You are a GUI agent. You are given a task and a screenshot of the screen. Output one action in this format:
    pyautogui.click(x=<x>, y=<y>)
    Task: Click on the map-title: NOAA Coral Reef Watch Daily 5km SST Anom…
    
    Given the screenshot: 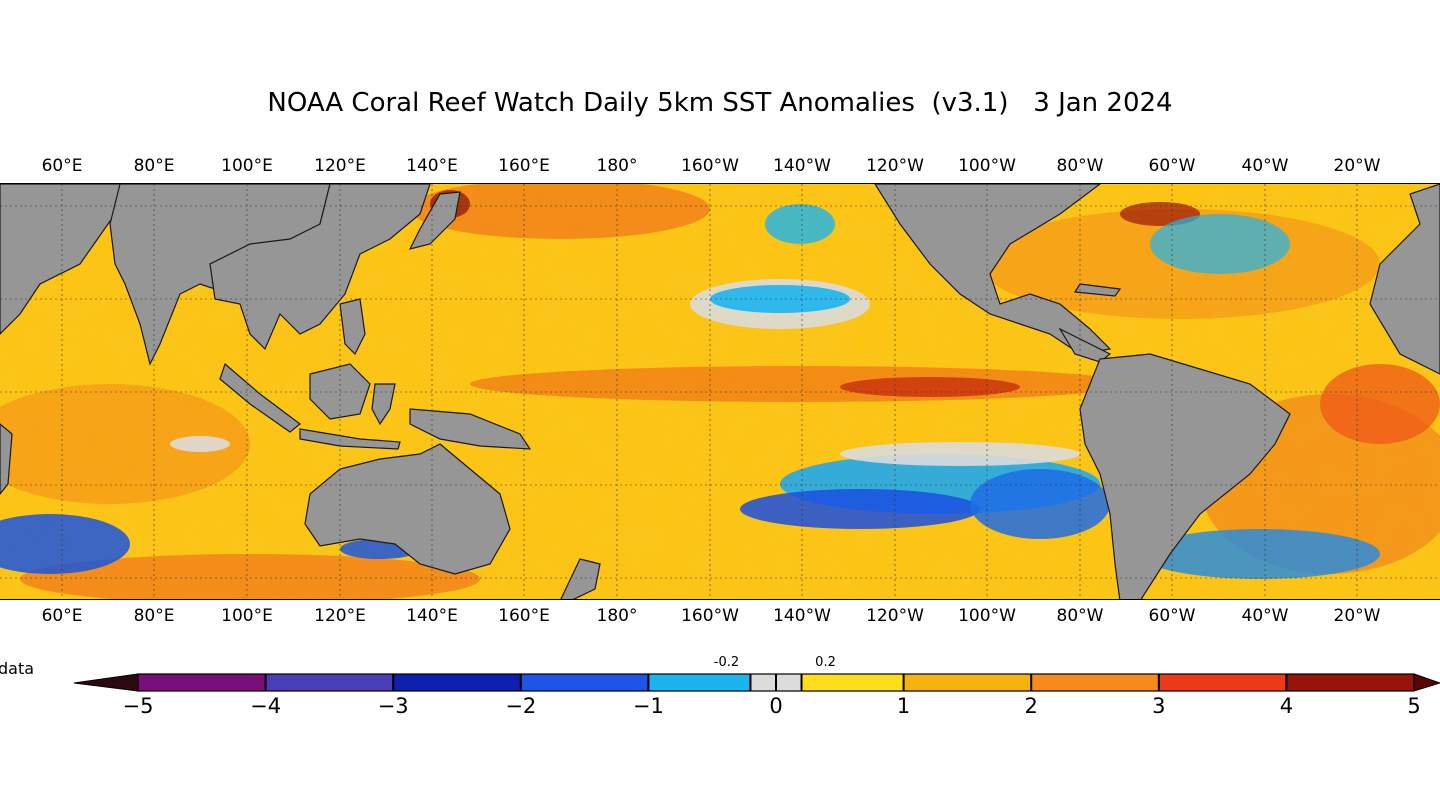 What is the action you would take?
    pyautogui.click(x=720, y=103)
    